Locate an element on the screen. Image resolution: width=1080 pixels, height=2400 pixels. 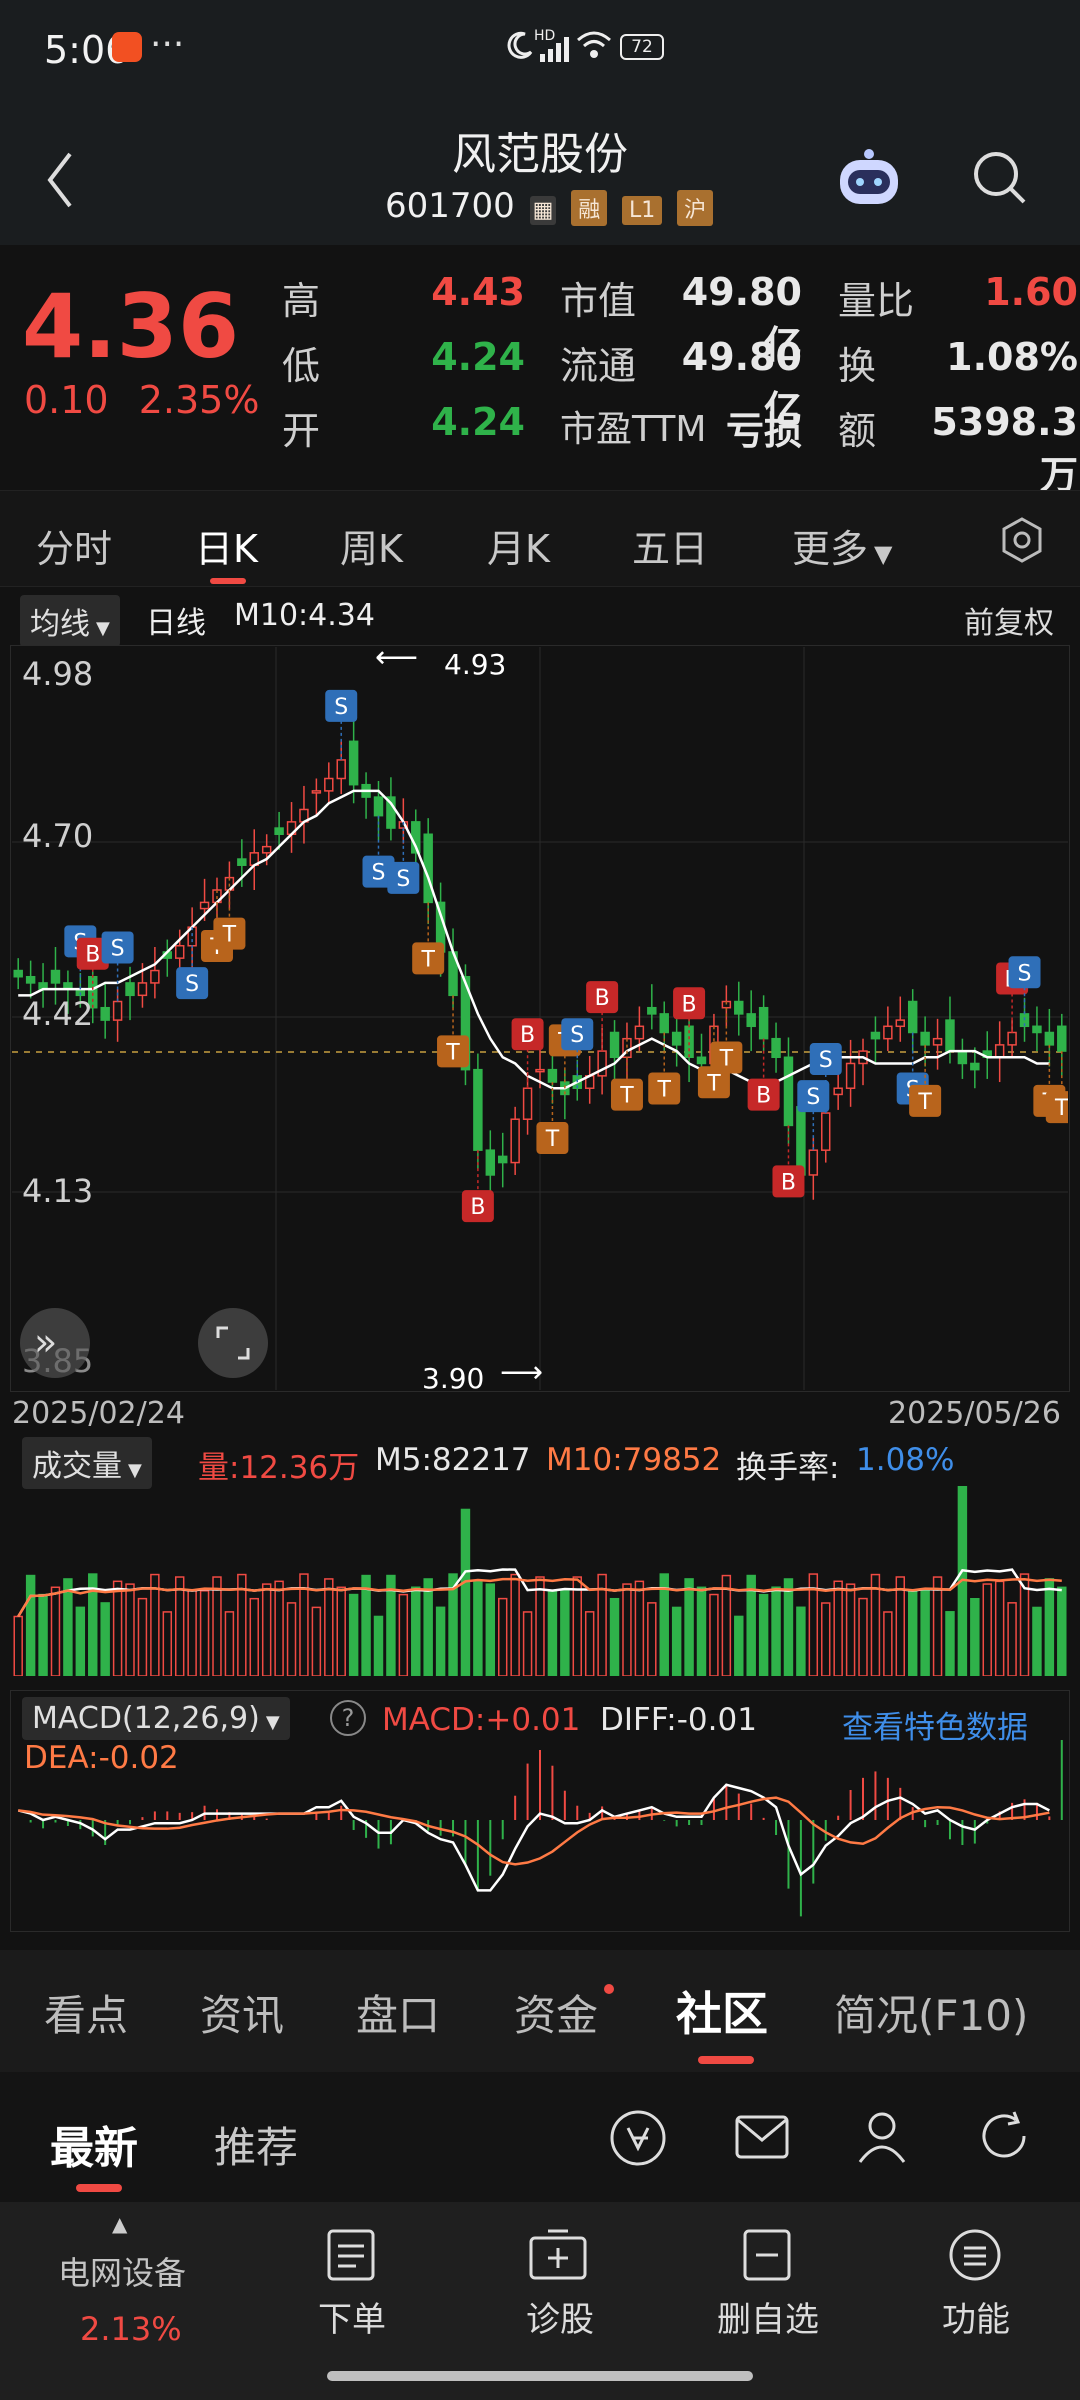
macd-selector-label: MACD(12,26,9) is located at coordinates (146, 1718).